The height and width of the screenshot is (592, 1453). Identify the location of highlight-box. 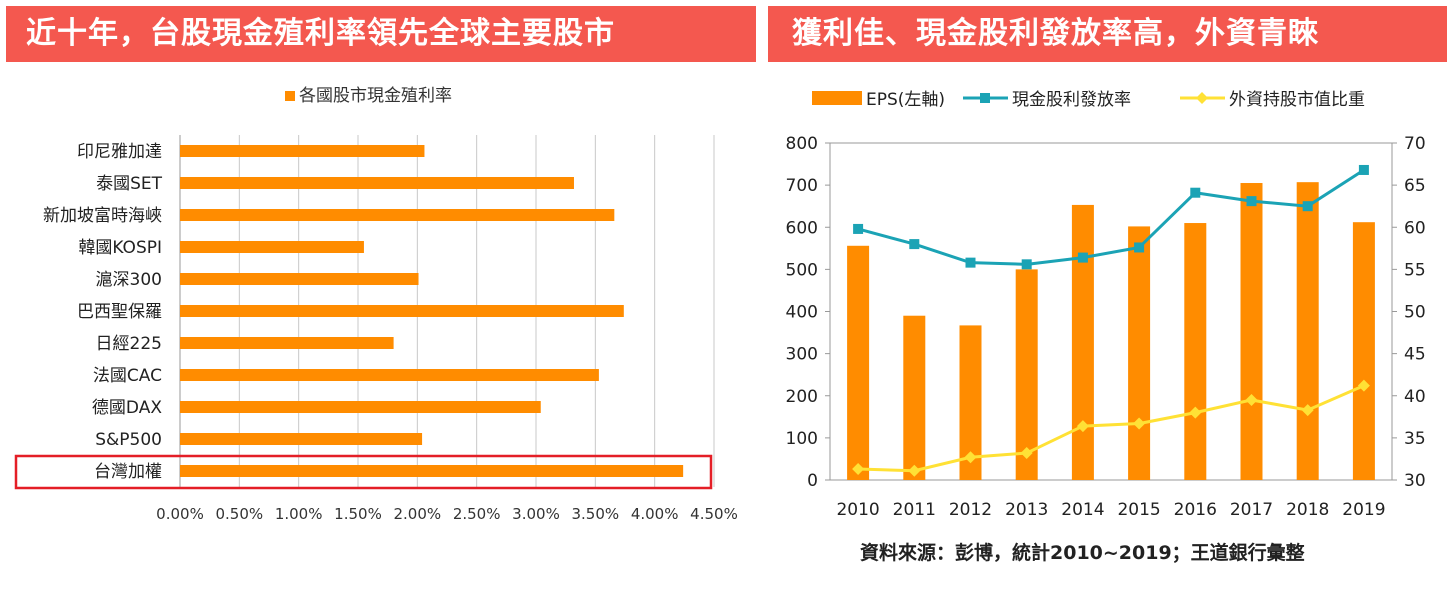
(363, 472).